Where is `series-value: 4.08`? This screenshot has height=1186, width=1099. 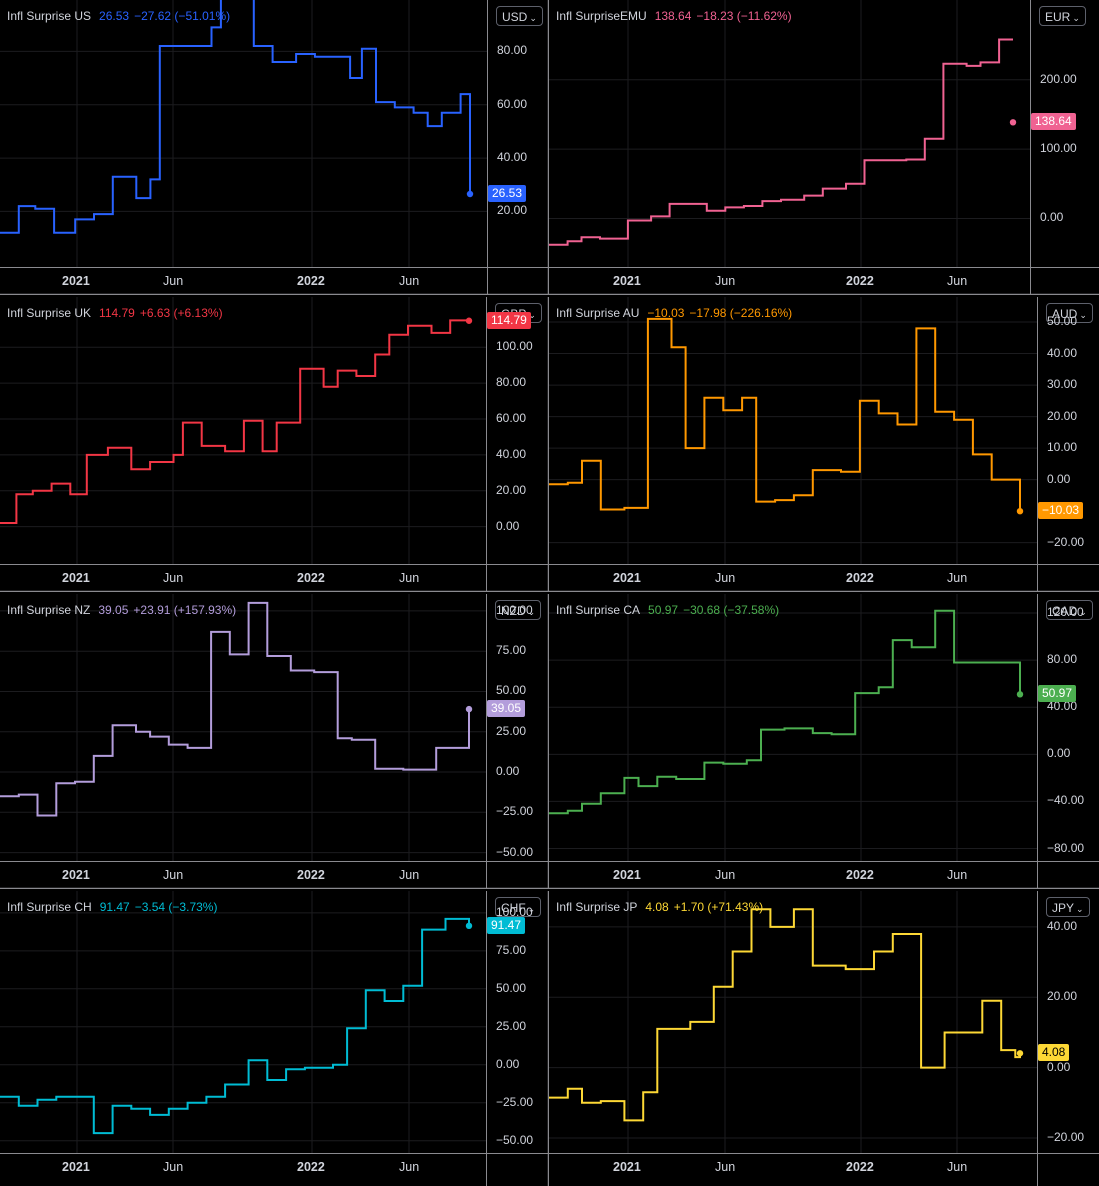 series-value: 4.08 is located at coordinates (657, 907).